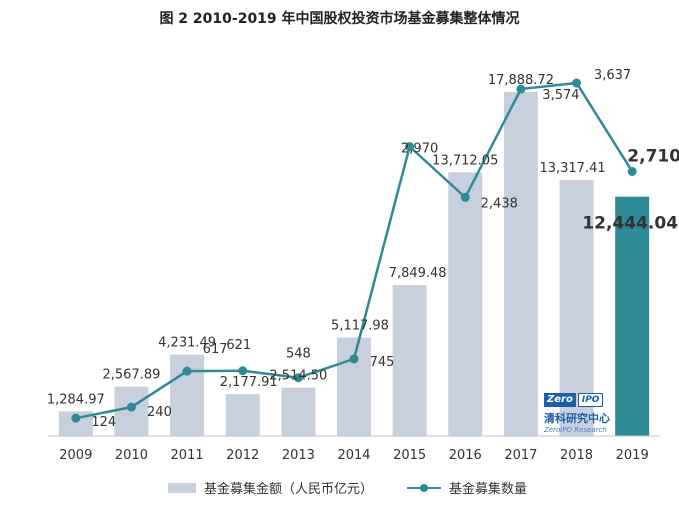 The width and height of the screenshot is (679, 521). What do you see at coordinates (520, 455) in the screenshot?
I see `x-tick-2017: 2017` at bounding box center [520, 455].